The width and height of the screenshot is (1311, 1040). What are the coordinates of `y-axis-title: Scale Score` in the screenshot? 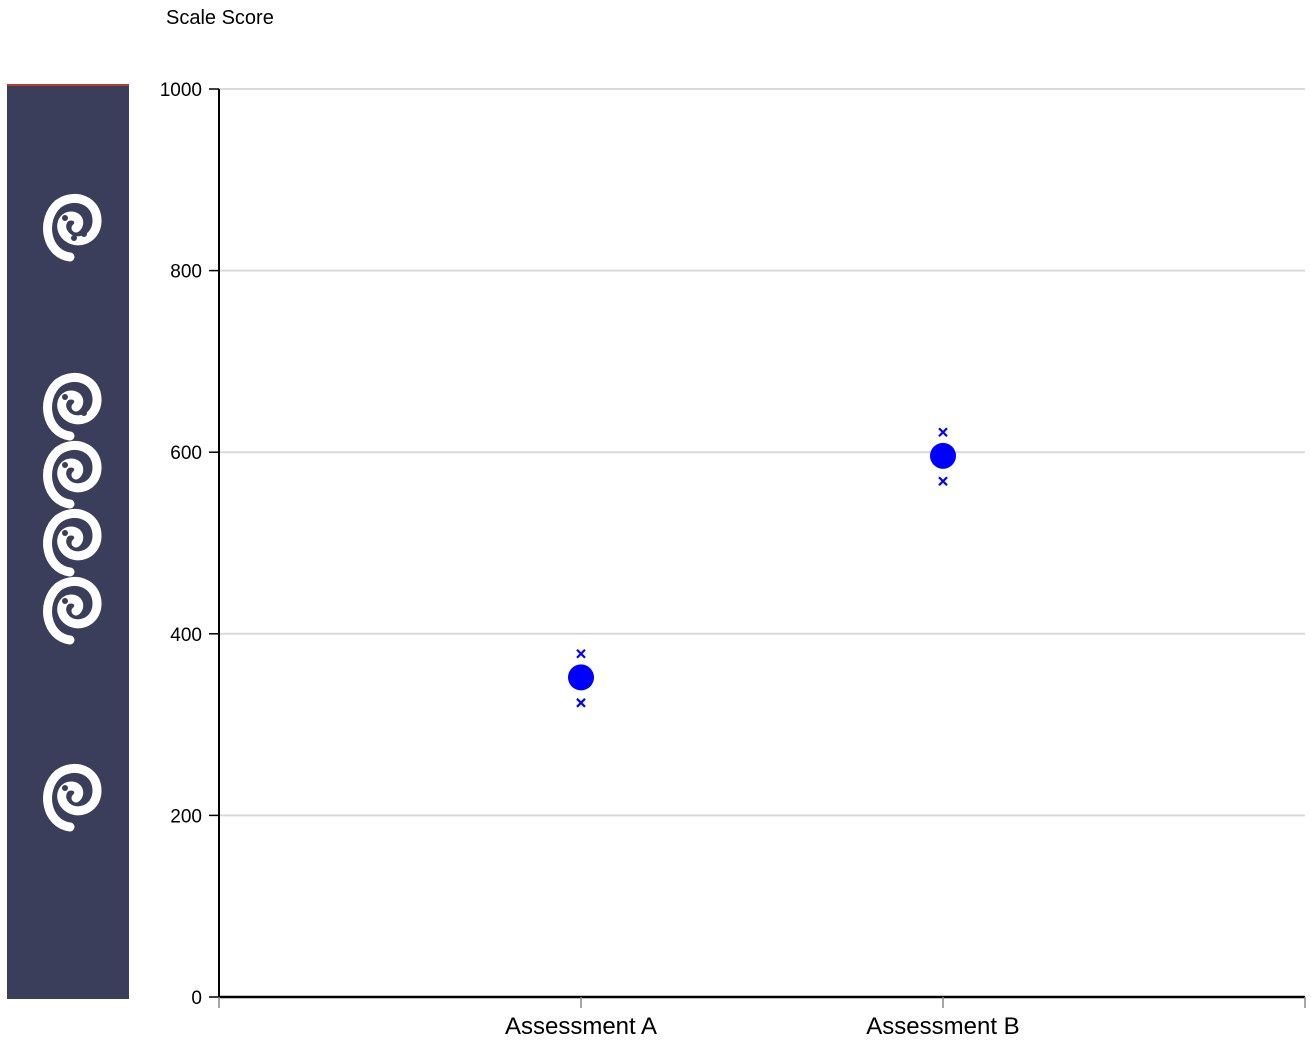 It's located at (220, 18).